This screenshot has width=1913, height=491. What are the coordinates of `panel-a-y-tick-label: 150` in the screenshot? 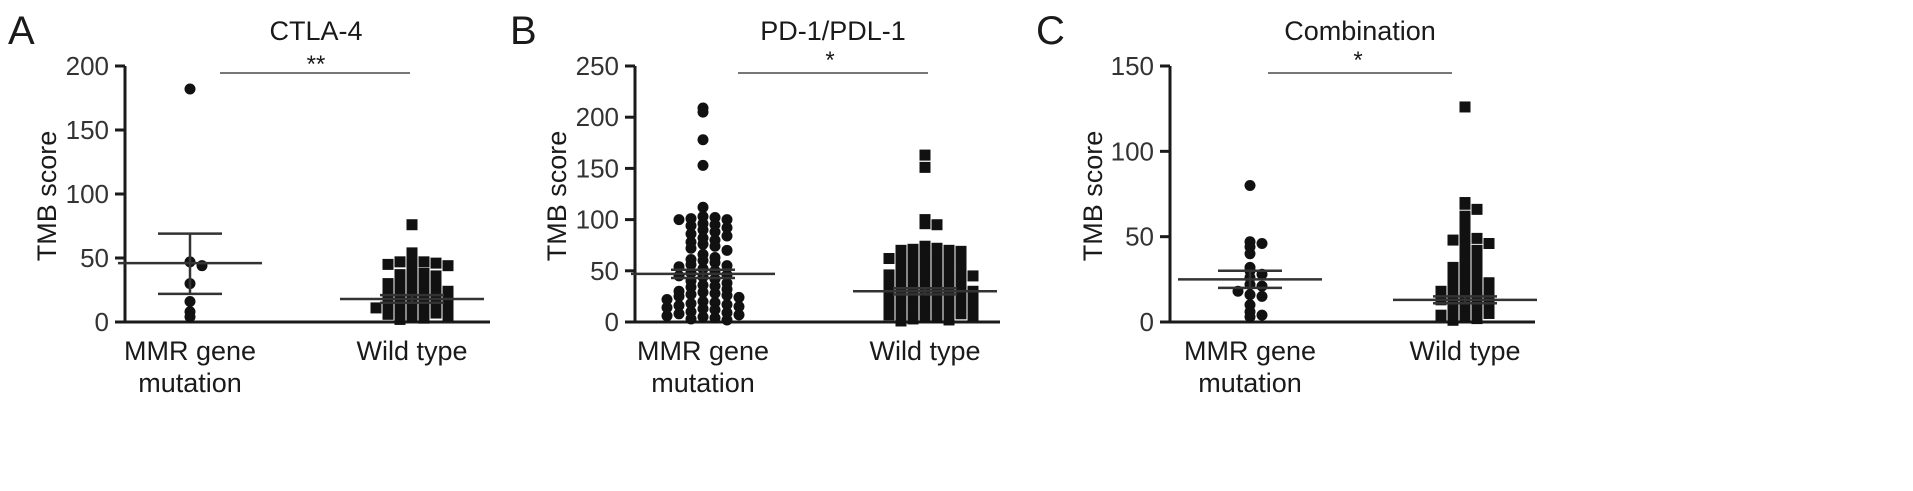 It's located at (87, 130).